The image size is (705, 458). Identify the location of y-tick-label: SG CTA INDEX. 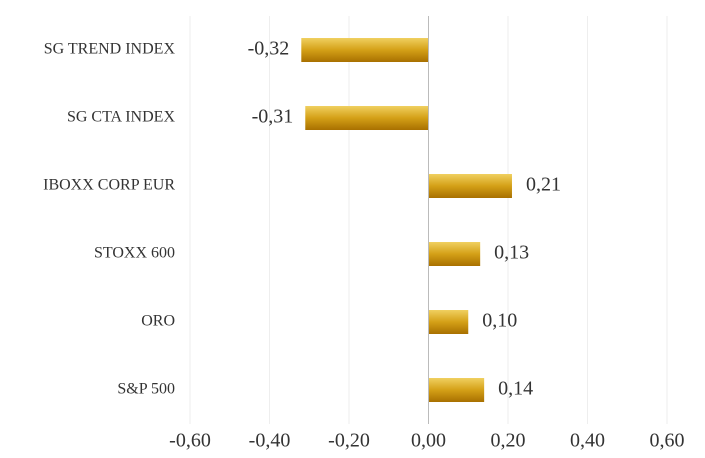
(121, 117).